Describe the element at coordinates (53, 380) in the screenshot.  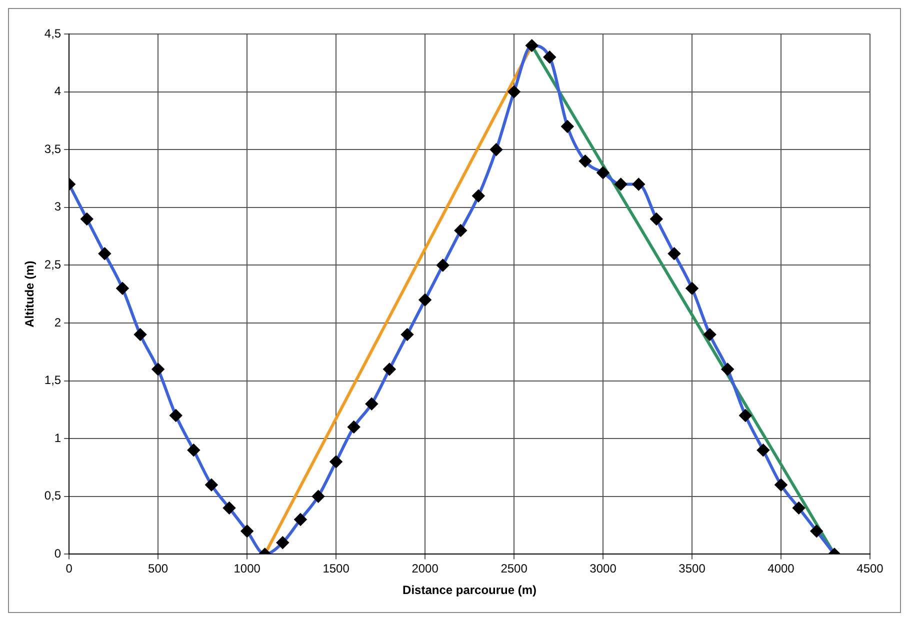
I see `y-tick-label: 1,5` at that location.